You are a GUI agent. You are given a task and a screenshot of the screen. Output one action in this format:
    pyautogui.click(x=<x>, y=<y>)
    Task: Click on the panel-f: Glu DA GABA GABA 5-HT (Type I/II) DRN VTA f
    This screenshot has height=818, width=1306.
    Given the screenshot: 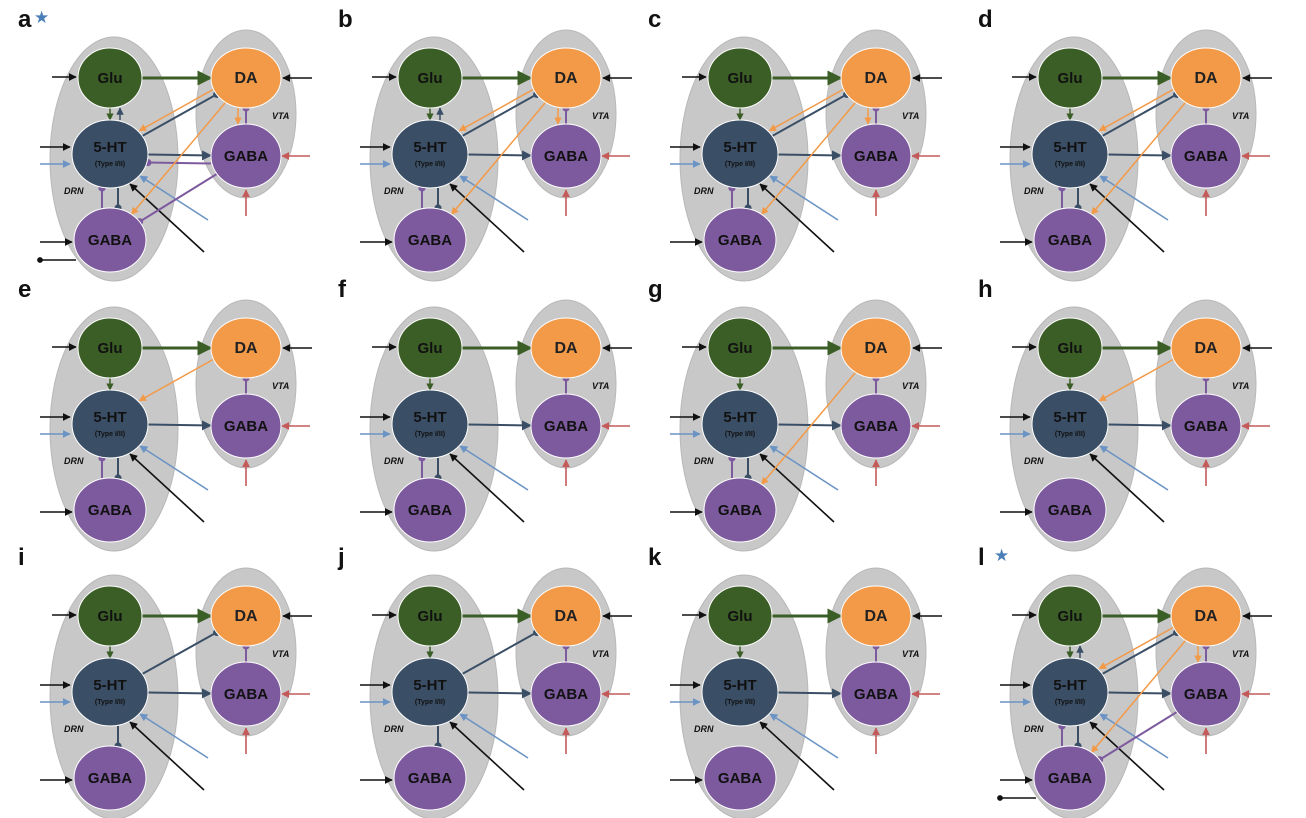 What is the action you would take?
    pyautogui.click(x=490, y=413)
    